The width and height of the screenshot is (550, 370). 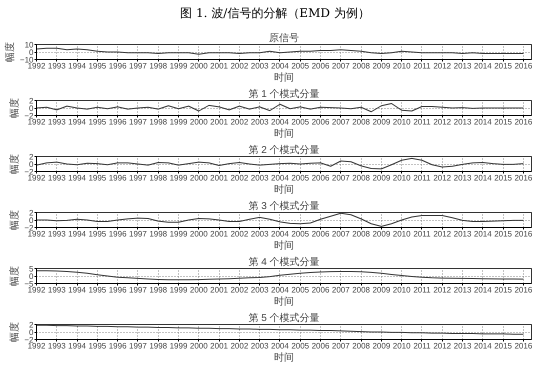 What do you see at coordinates (284, 206) in the screenshot?
I see `chart-title: 第 3 个模式分量` at bounding box center [284, 206].